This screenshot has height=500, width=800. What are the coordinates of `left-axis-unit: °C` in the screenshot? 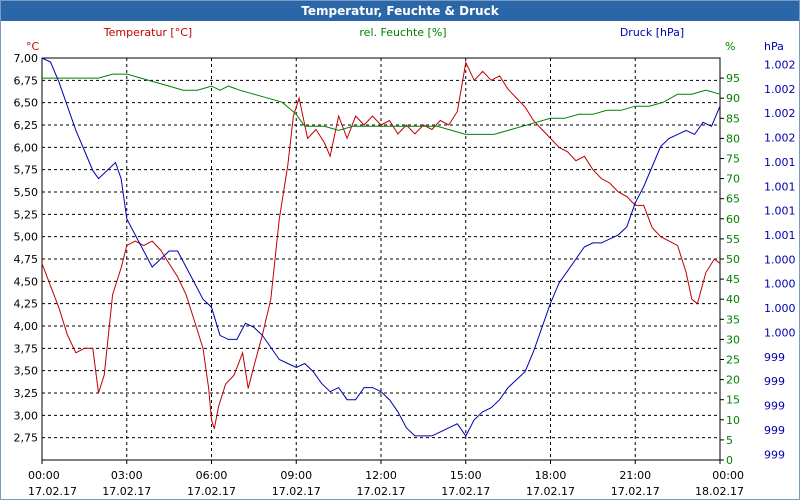 It's located at (33, 46).